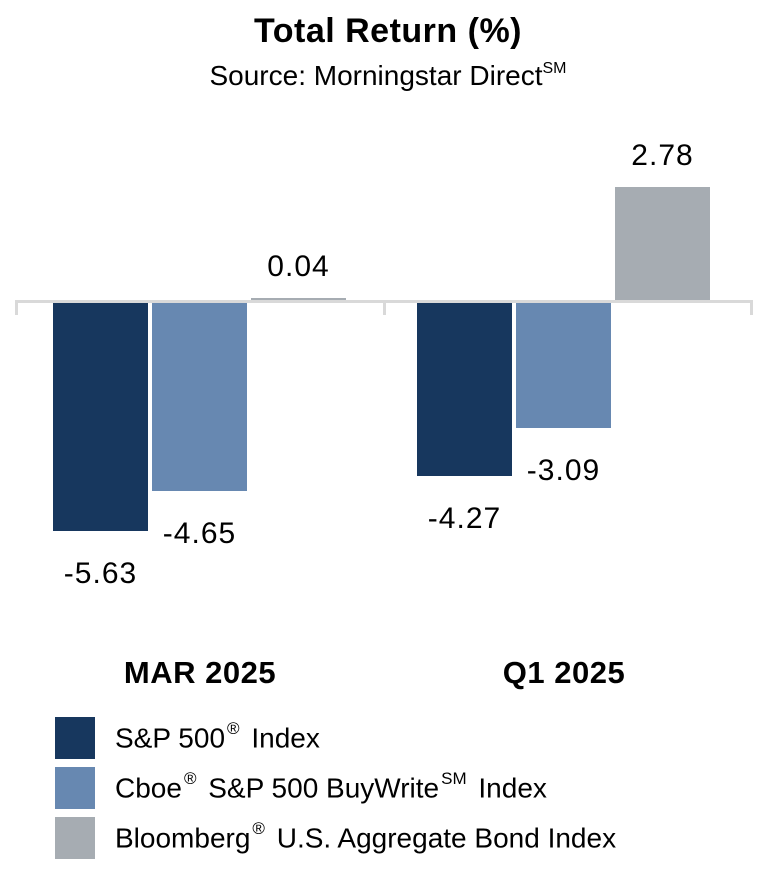 This screenshot has width=776, height=892. What do you see at coordinates (662, 243) in the screenshot?
I see `bar-aggbond-q12025` at bounding box center [662, 243].